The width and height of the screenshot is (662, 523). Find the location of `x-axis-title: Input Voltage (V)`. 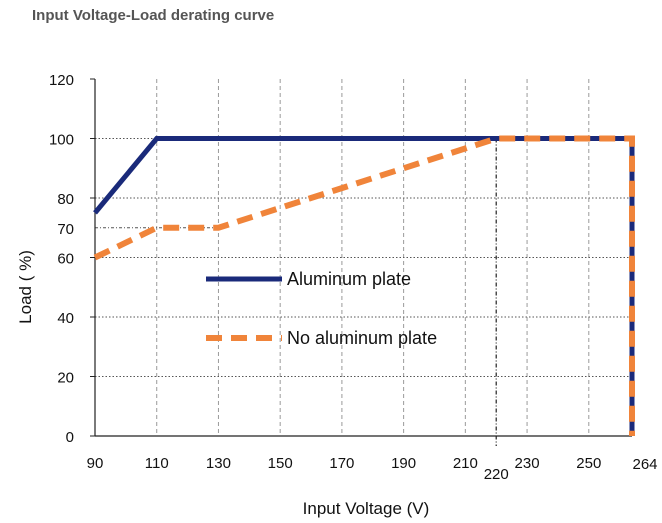

x-axis-title: Input Voltage (V) is located at coordinates (366, 508).